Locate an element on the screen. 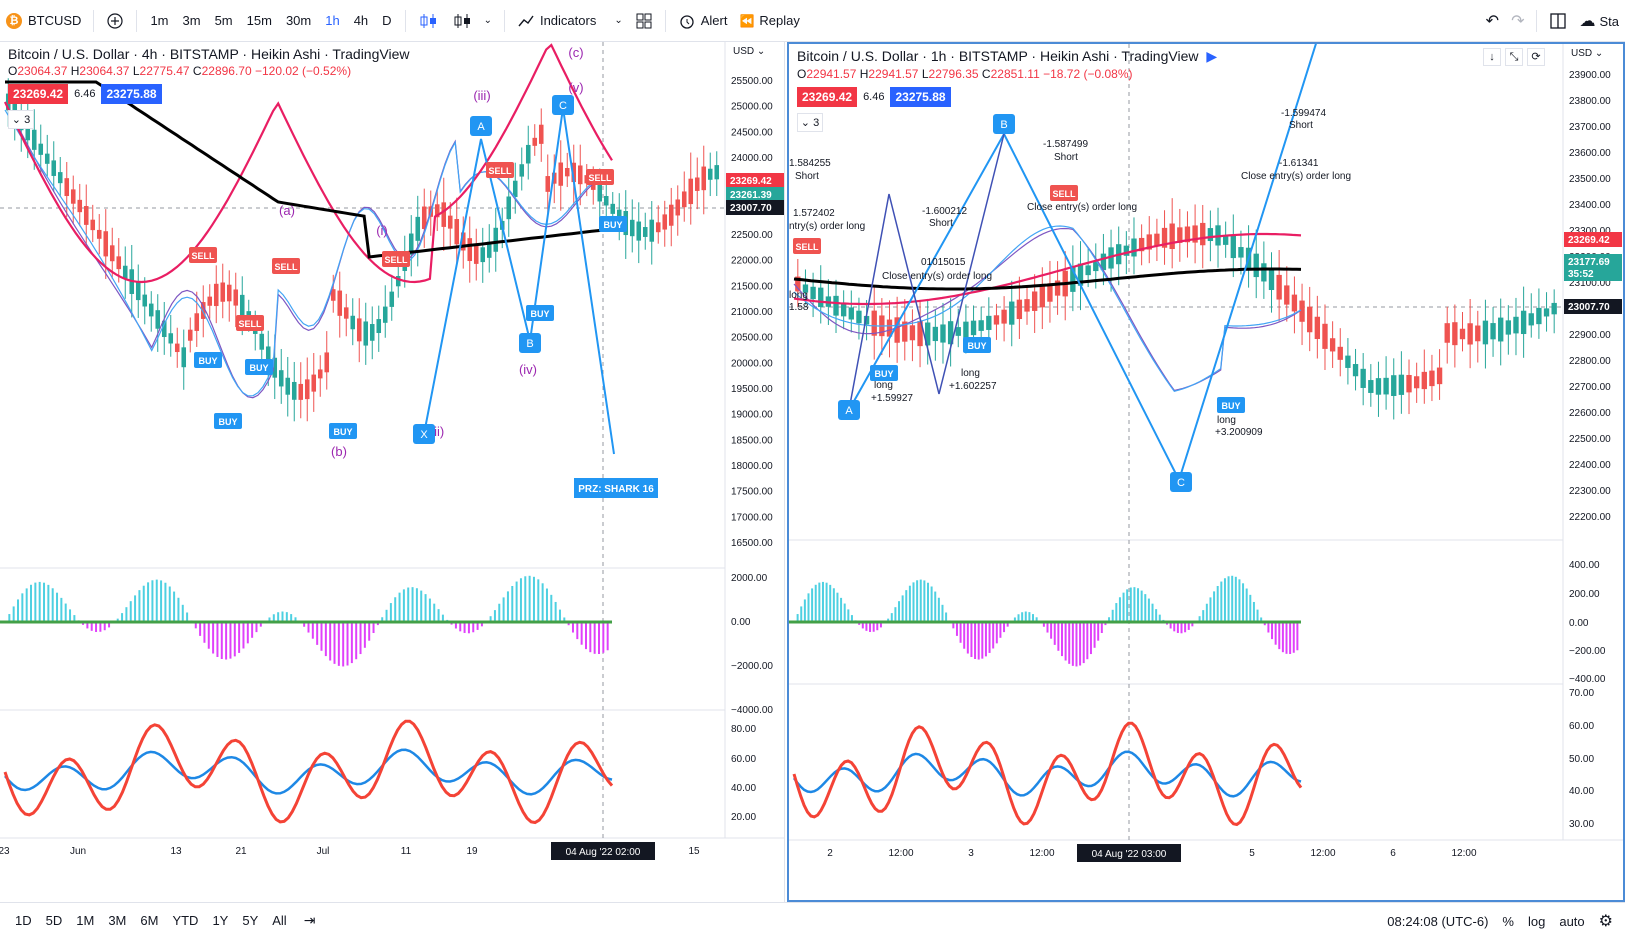  crosshair-time-label: 04 Aug '22 03:00 is located at coordinates (1129, 854).